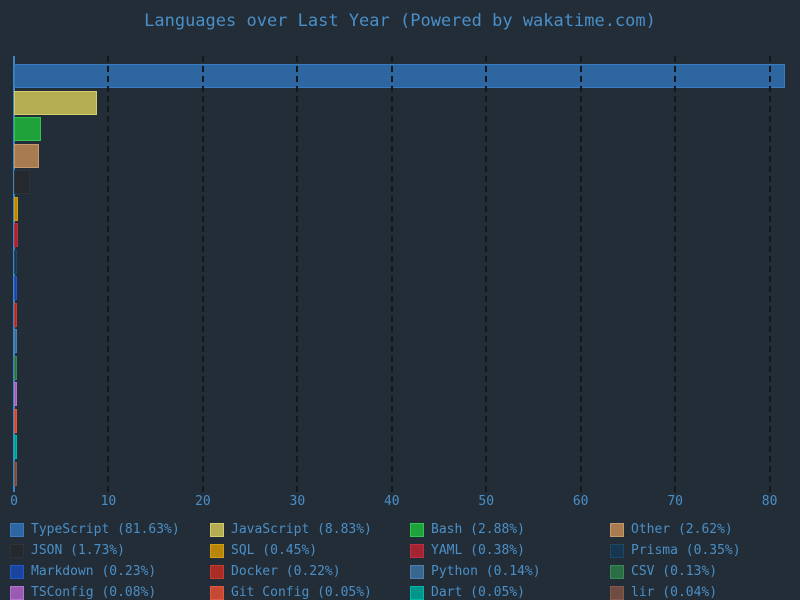 This screenshot has height=600, width=800. I want to click on zero-gridline, so click(14, 274).